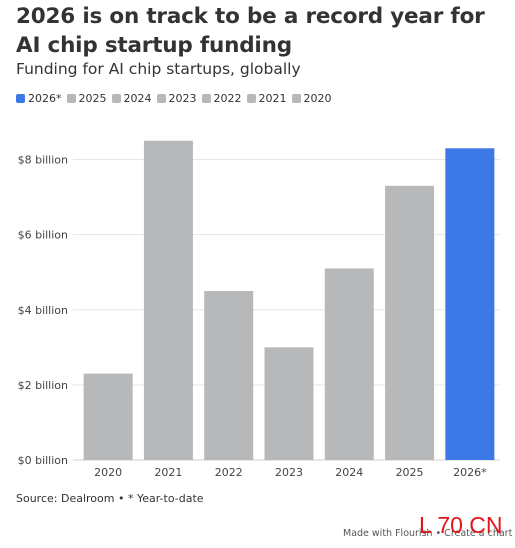 The height and width of the screenshot is (548, 515). Describe the element at coordinates (229, 472) in the screenshot. I see `x-tick-label: 2022` at that location.